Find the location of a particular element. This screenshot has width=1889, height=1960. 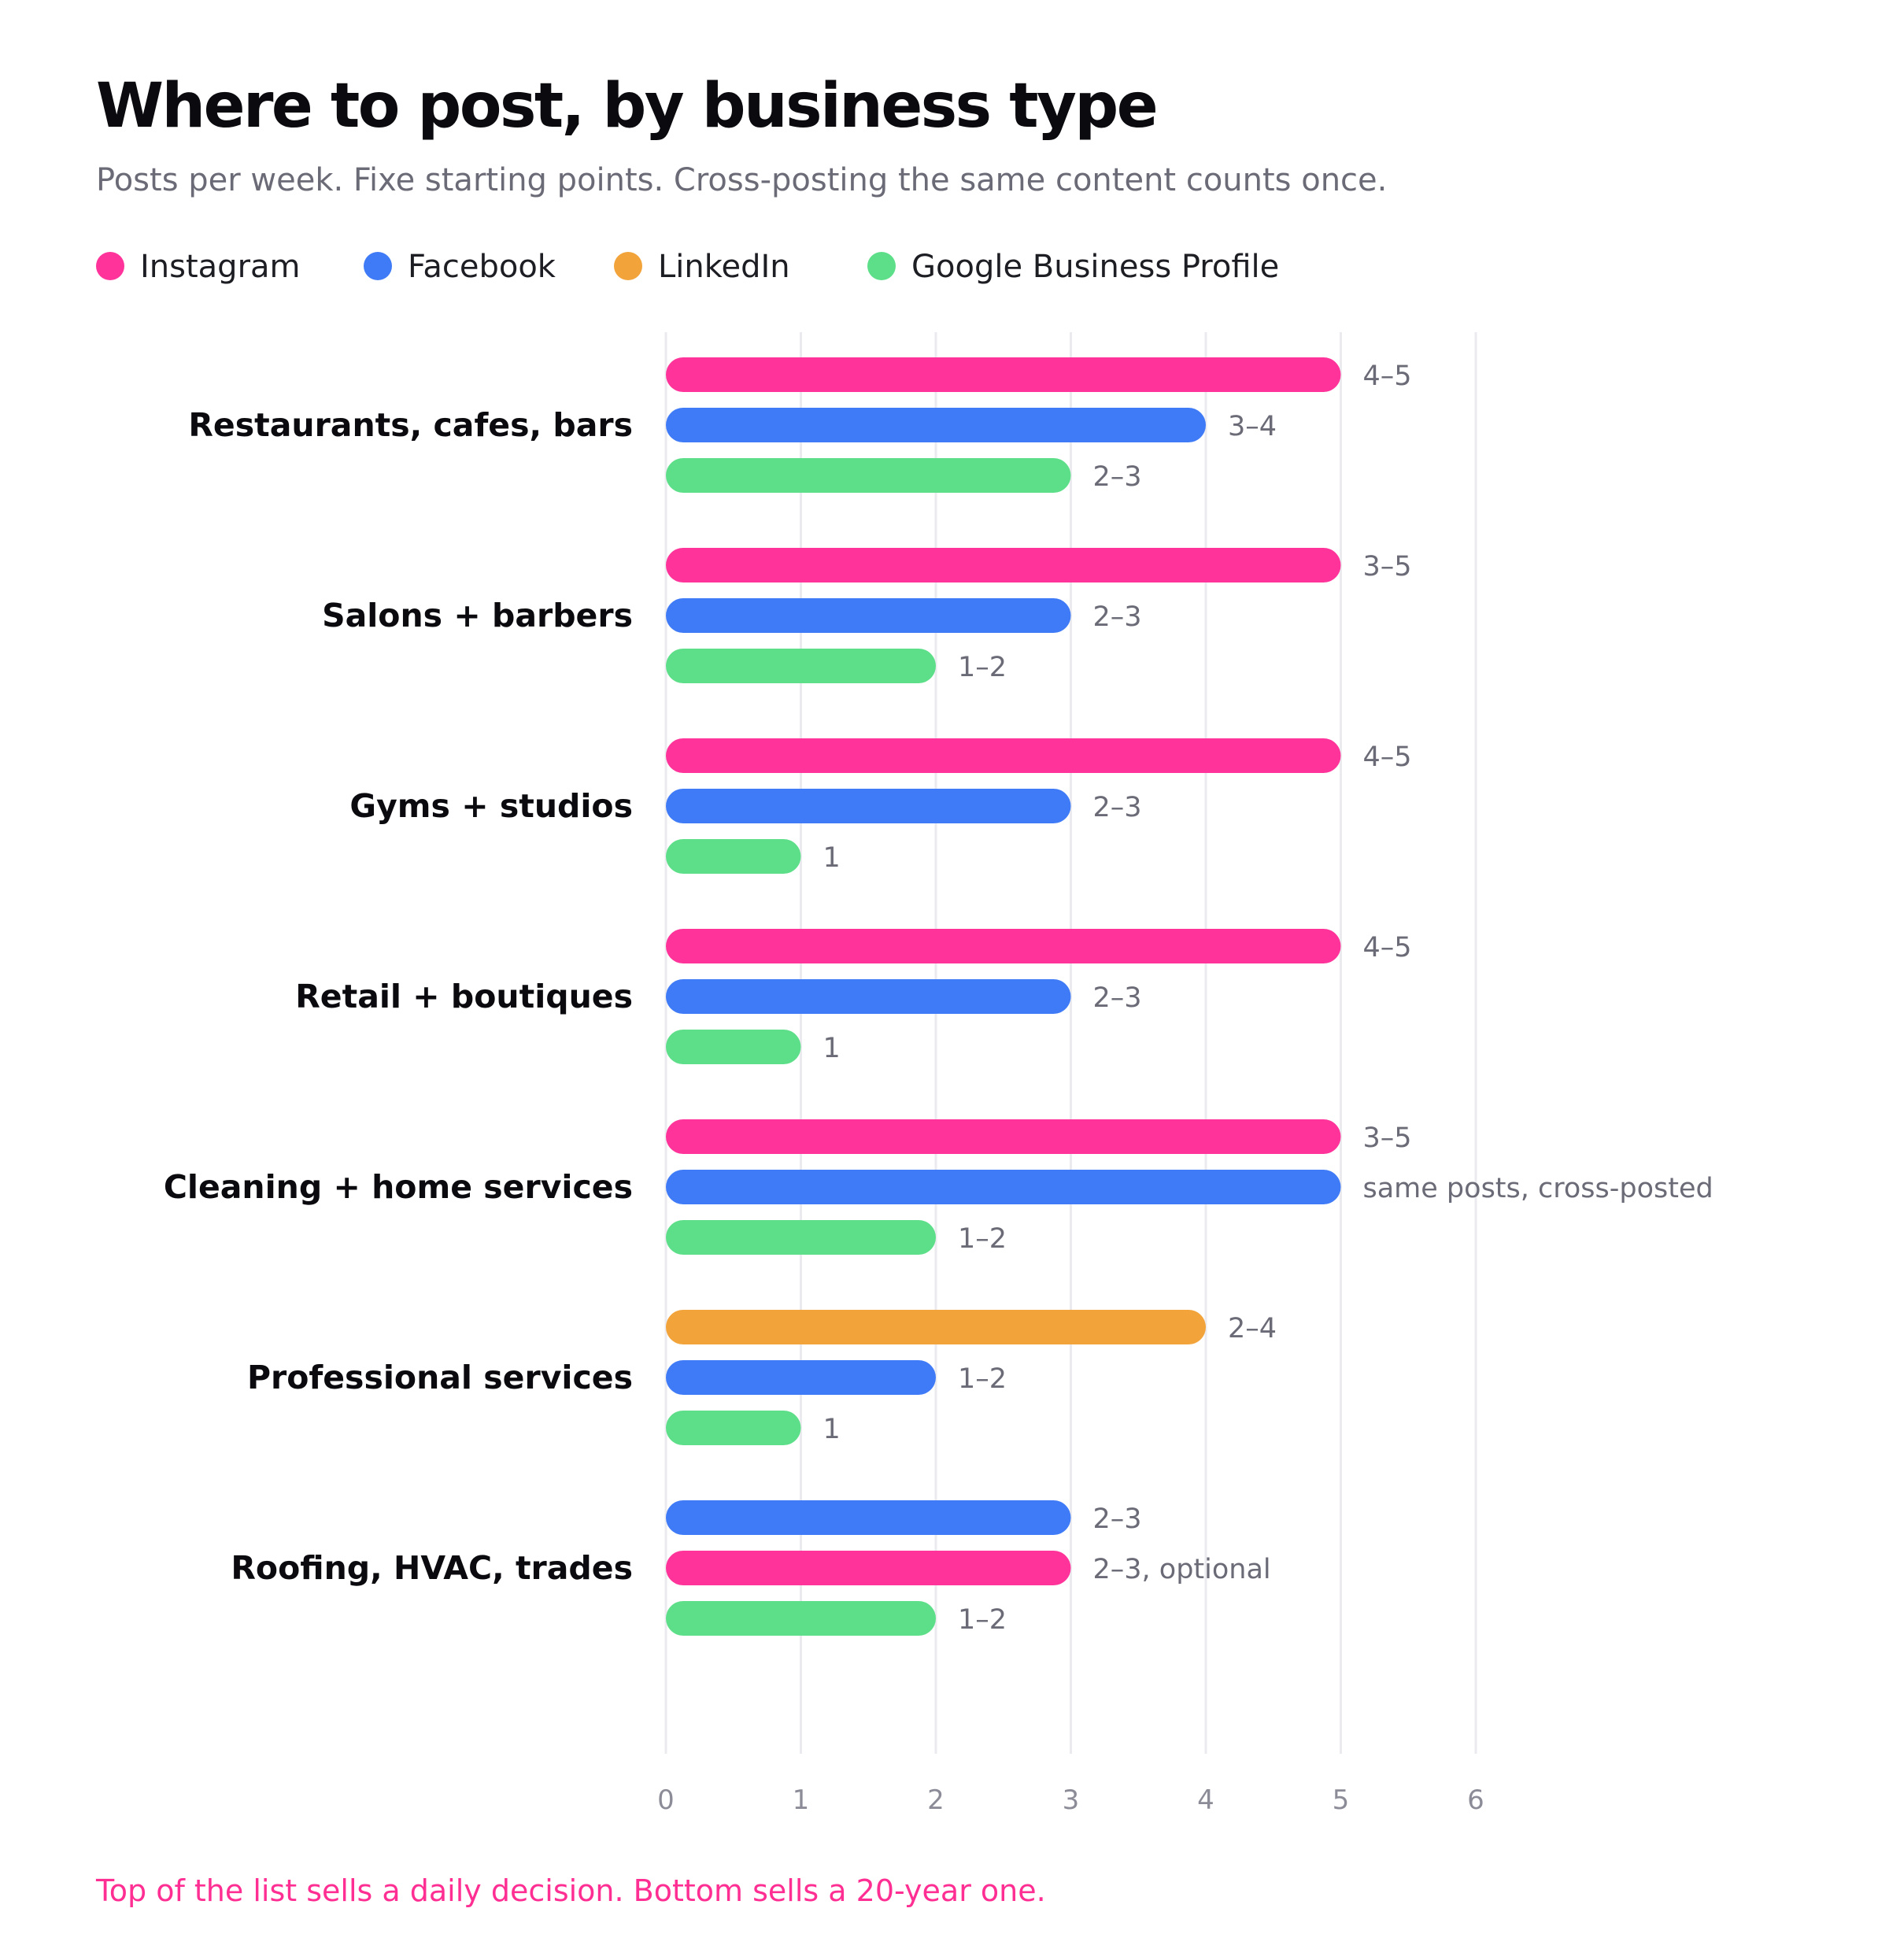

x-tick-label: 1 is located at coordinates (801, 1800).